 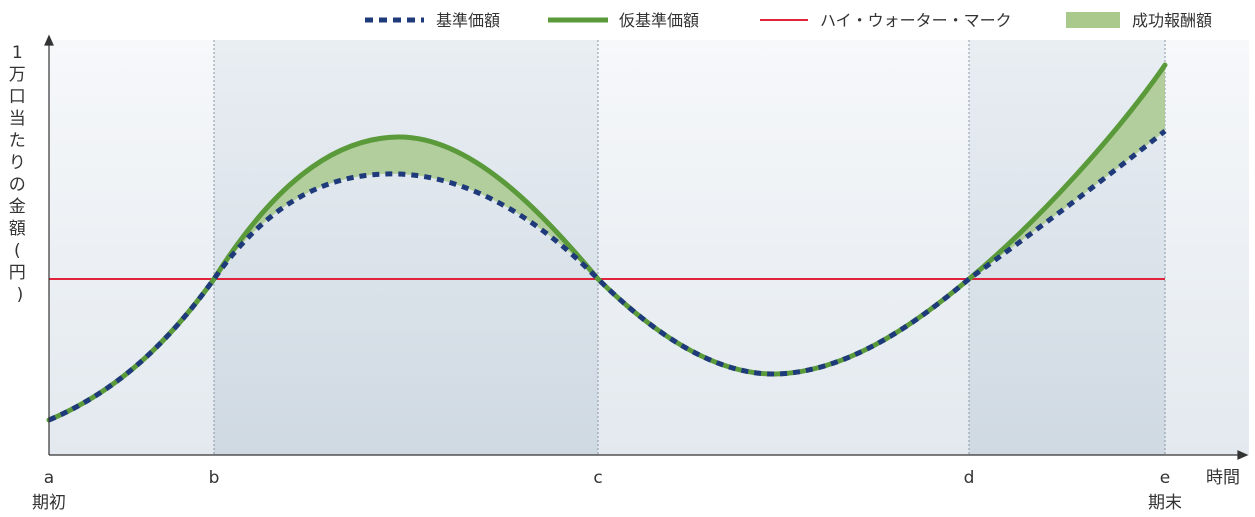 What do you see at coordinates (17, 207) in the screenshot?
I see `y-label-char: 金` at bounding box center [17, 207].